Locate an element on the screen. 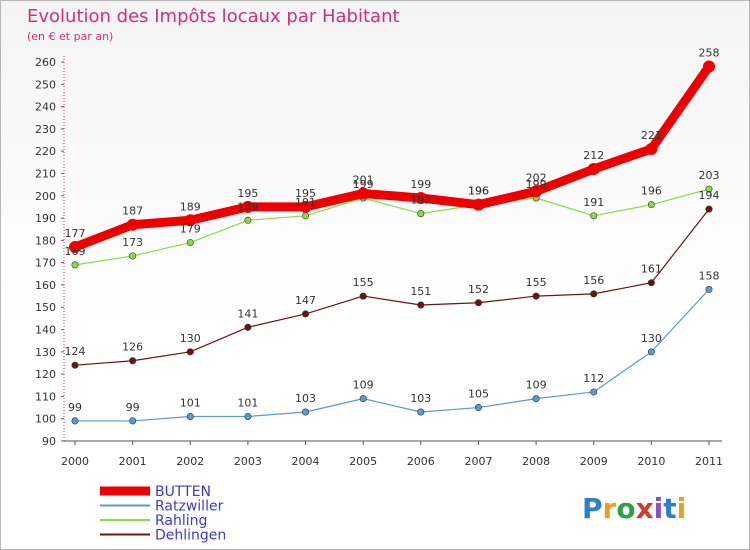  data-label: 194 is located at coordinates (709, 195).